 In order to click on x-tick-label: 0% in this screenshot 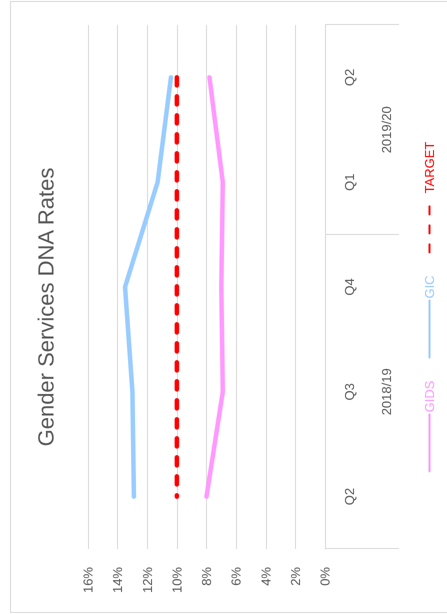, I will do `click(325, 576)`.